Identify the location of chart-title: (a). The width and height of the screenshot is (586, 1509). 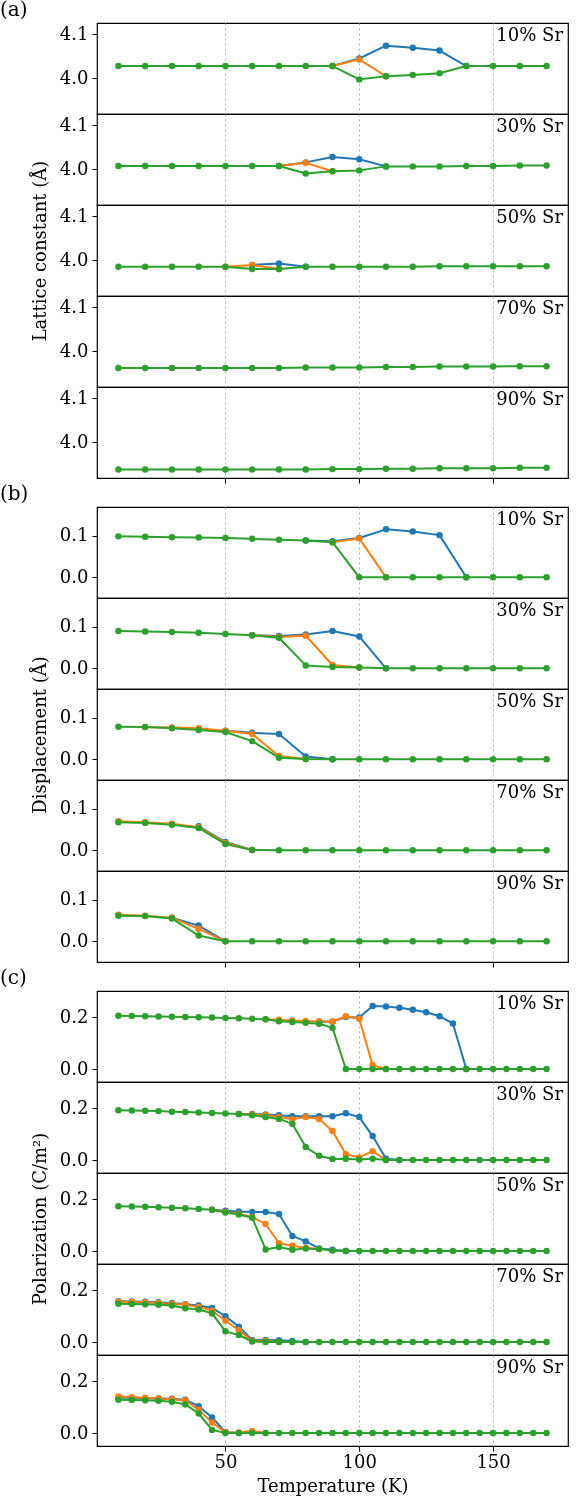
(14, 10).